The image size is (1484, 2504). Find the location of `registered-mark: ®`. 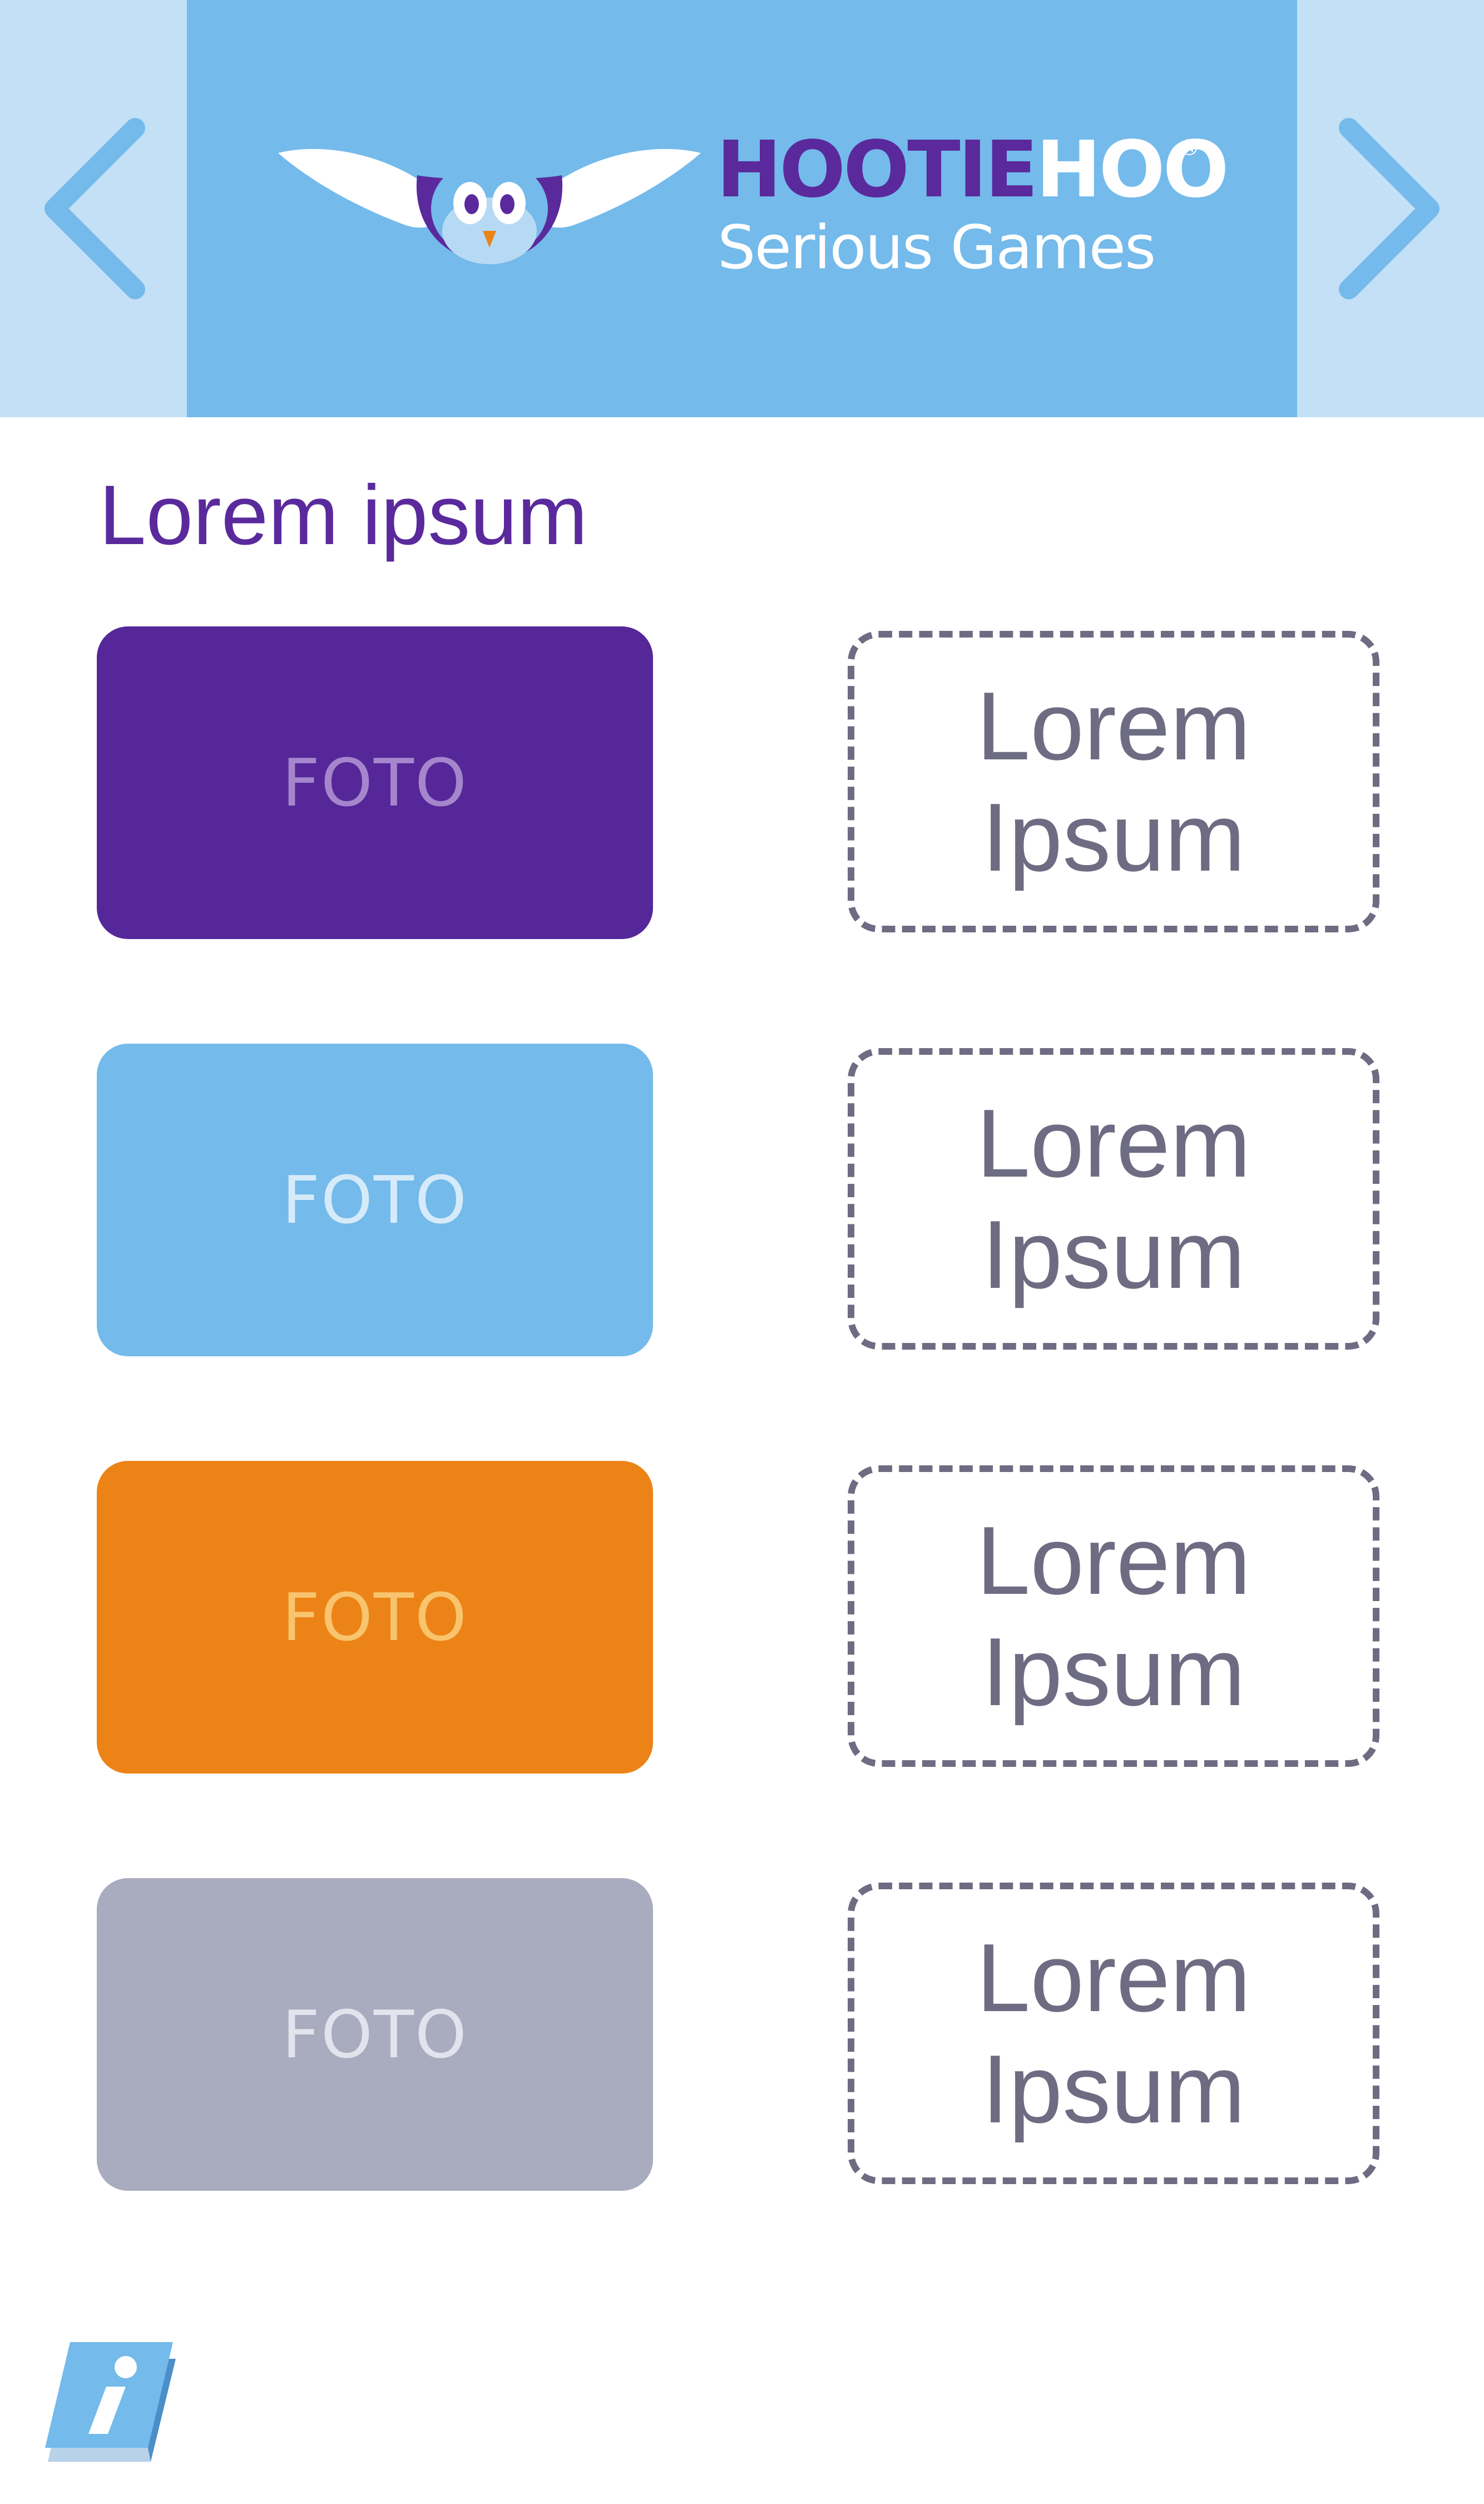

registered-mark: ® is located at coordinates (1189, 148).